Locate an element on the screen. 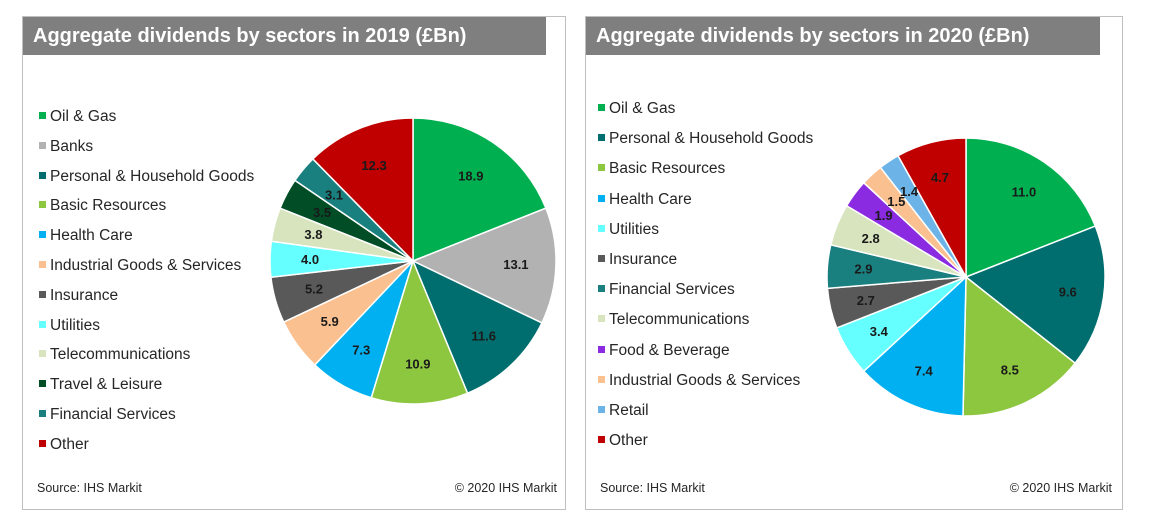 This screenshot has height=531, width=1153. legend-item-food-and-beverage: Food & Beverage is located at coordinates (664, 351).